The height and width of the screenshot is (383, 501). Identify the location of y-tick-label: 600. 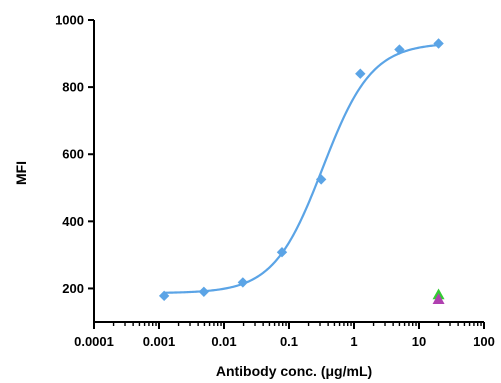
(73, 154).